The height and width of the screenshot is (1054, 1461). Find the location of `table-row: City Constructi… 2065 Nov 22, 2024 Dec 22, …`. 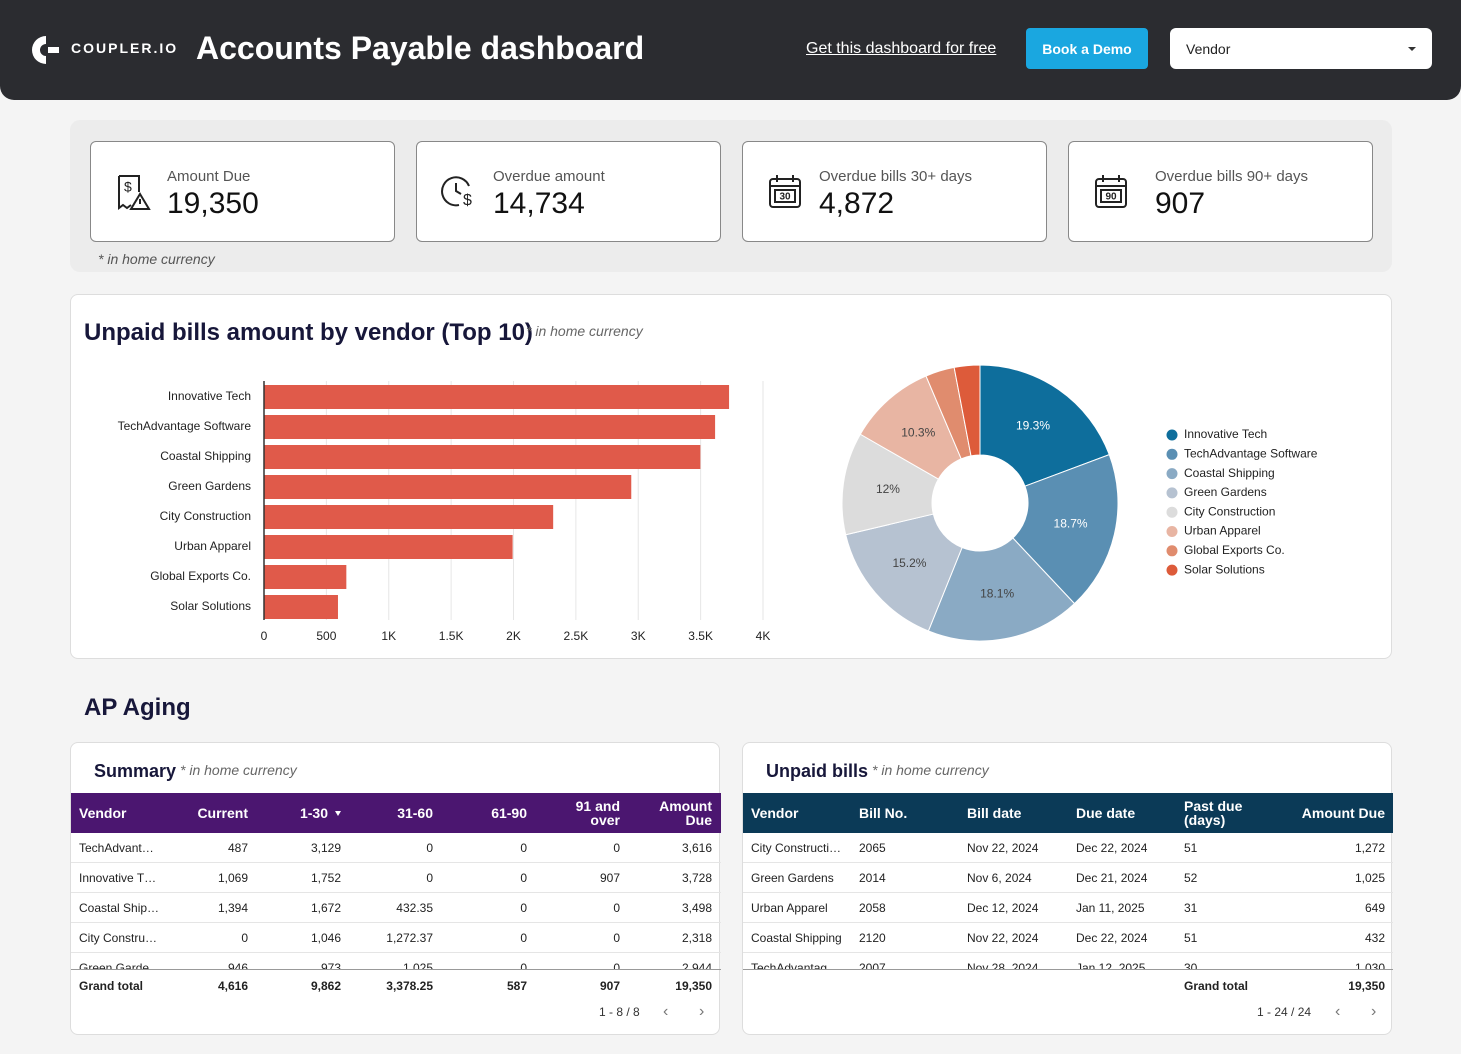

table-row: City Constructi… 2065 Nov 22, 2024 Dec 22, … is located at coordinates (1068, 848).